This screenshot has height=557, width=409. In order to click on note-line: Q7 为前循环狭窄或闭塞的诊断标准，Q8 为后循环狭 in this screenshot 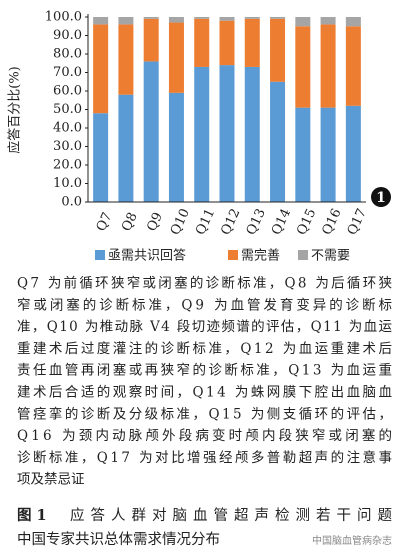, I will do `click(205, 283)`.